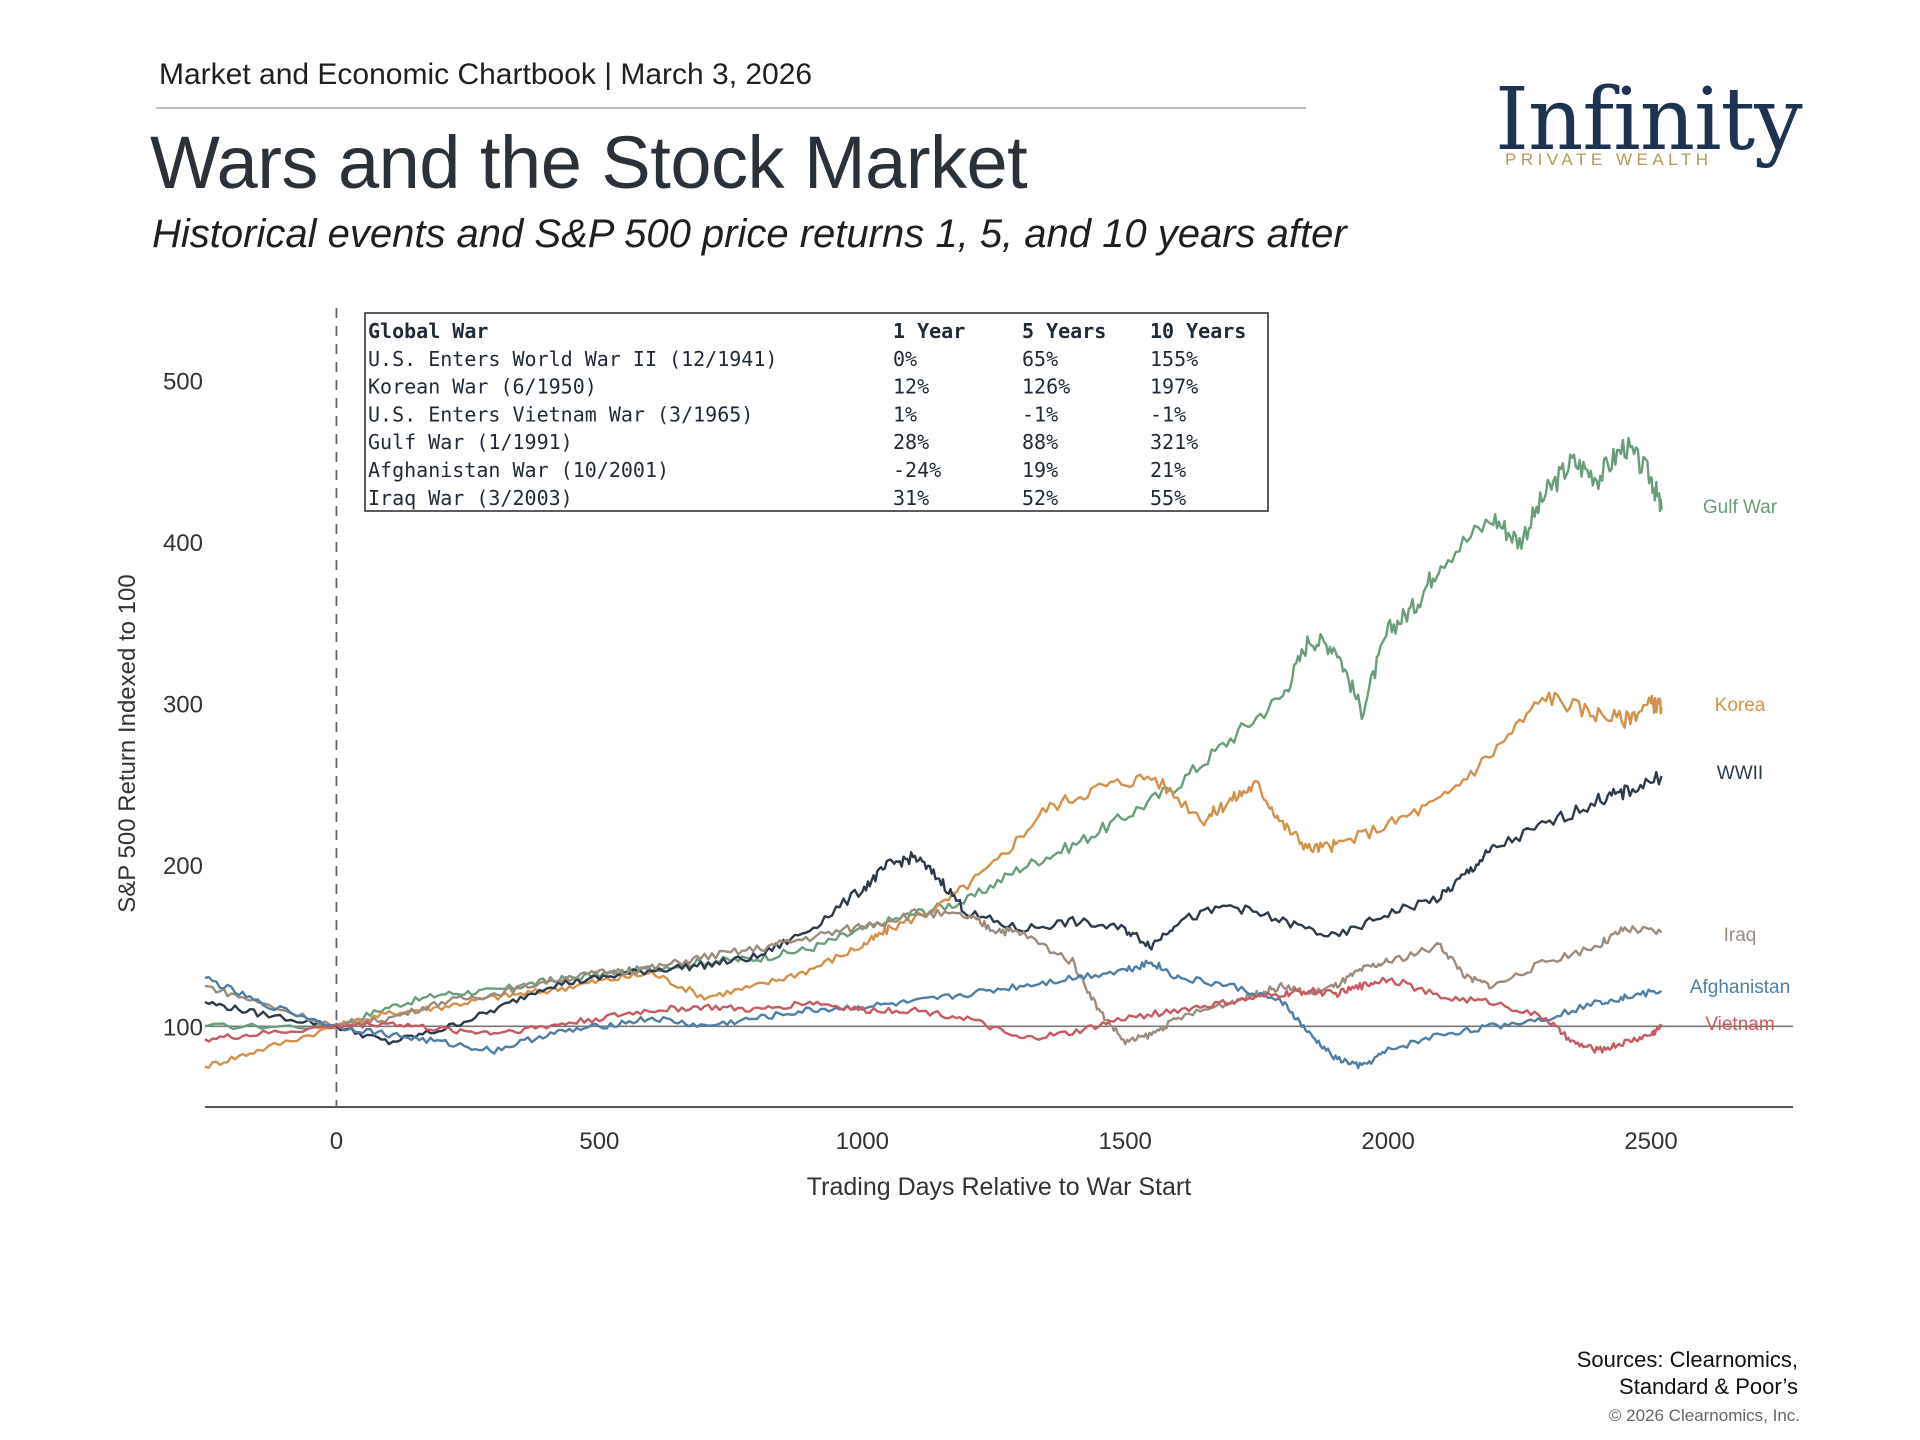  I want to click on table-war-name: Afghanistan War (10/2001), so click(518, 470).